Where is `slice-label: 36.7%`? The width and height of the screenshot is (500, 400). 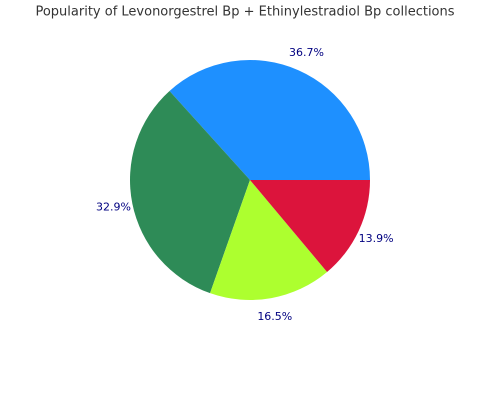 slice-label: 36.7% is located at coordinates (306, 52).